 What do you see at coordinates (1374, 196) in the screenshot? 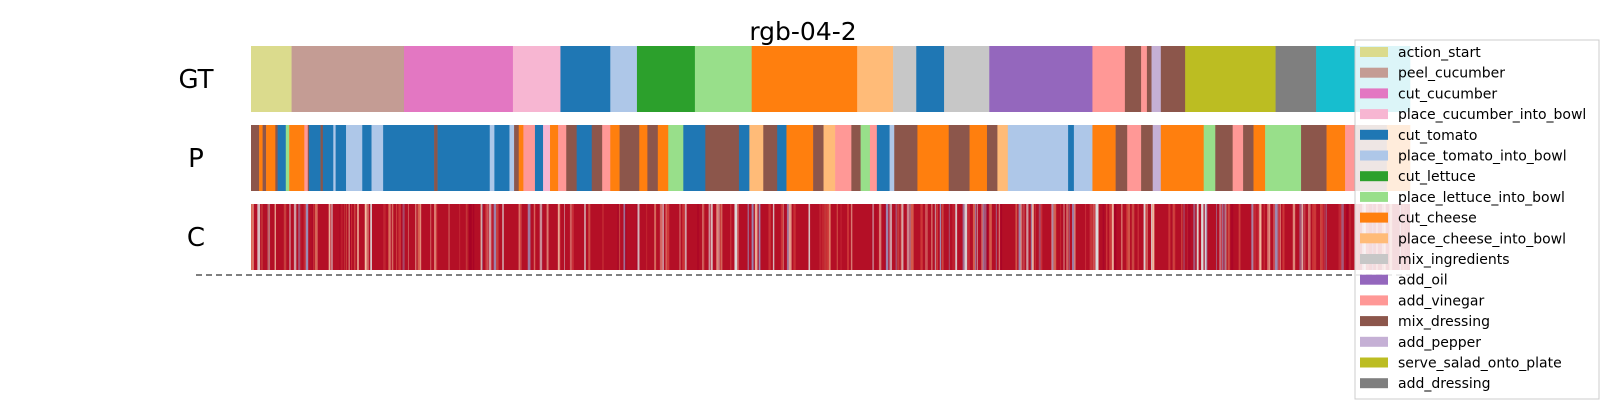
I see `legend-swatch-place-lettuce-into-bowl` at bounding box center [1374, 196].